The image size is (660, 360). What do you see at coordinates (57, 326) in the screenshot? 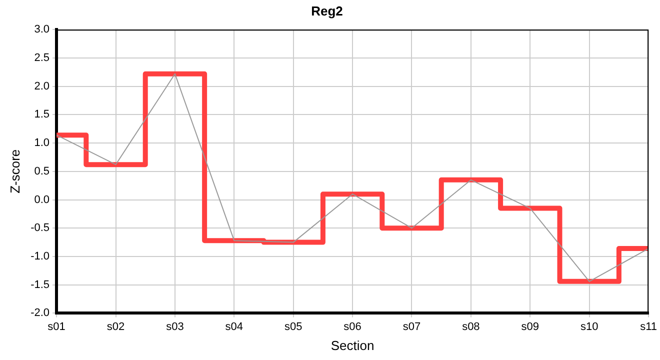
I see `x-tick-label: s01` at bounding box center [57, 326].